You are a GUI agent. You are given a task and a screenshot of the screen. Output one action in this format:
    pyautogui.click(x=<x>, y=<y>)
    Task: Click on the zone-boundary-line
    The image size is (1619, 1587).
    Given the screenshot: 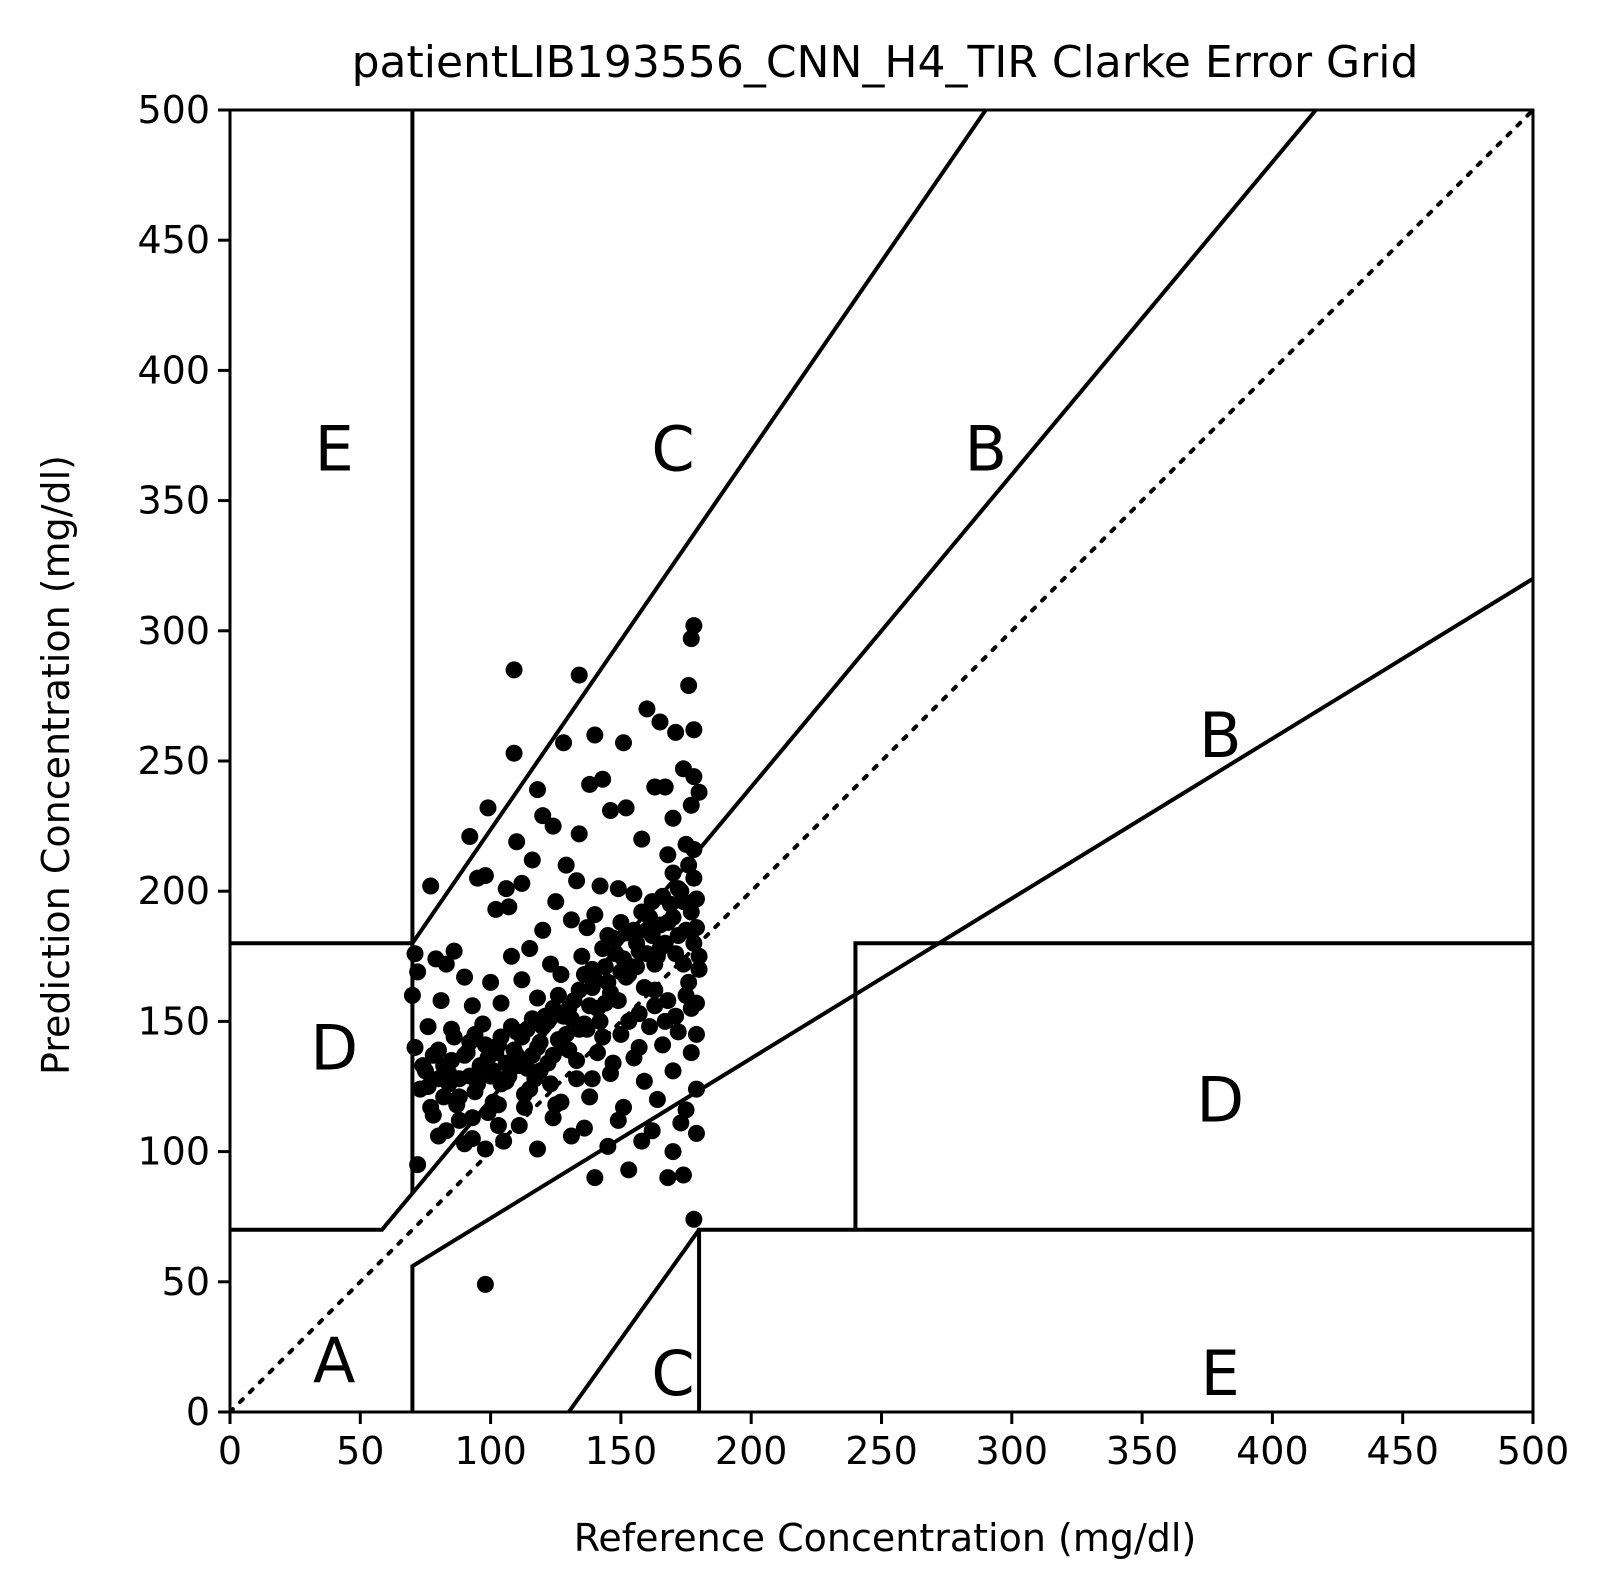 What is the action you would take?
    pyautogui.click(x=1193, y=1085)
    